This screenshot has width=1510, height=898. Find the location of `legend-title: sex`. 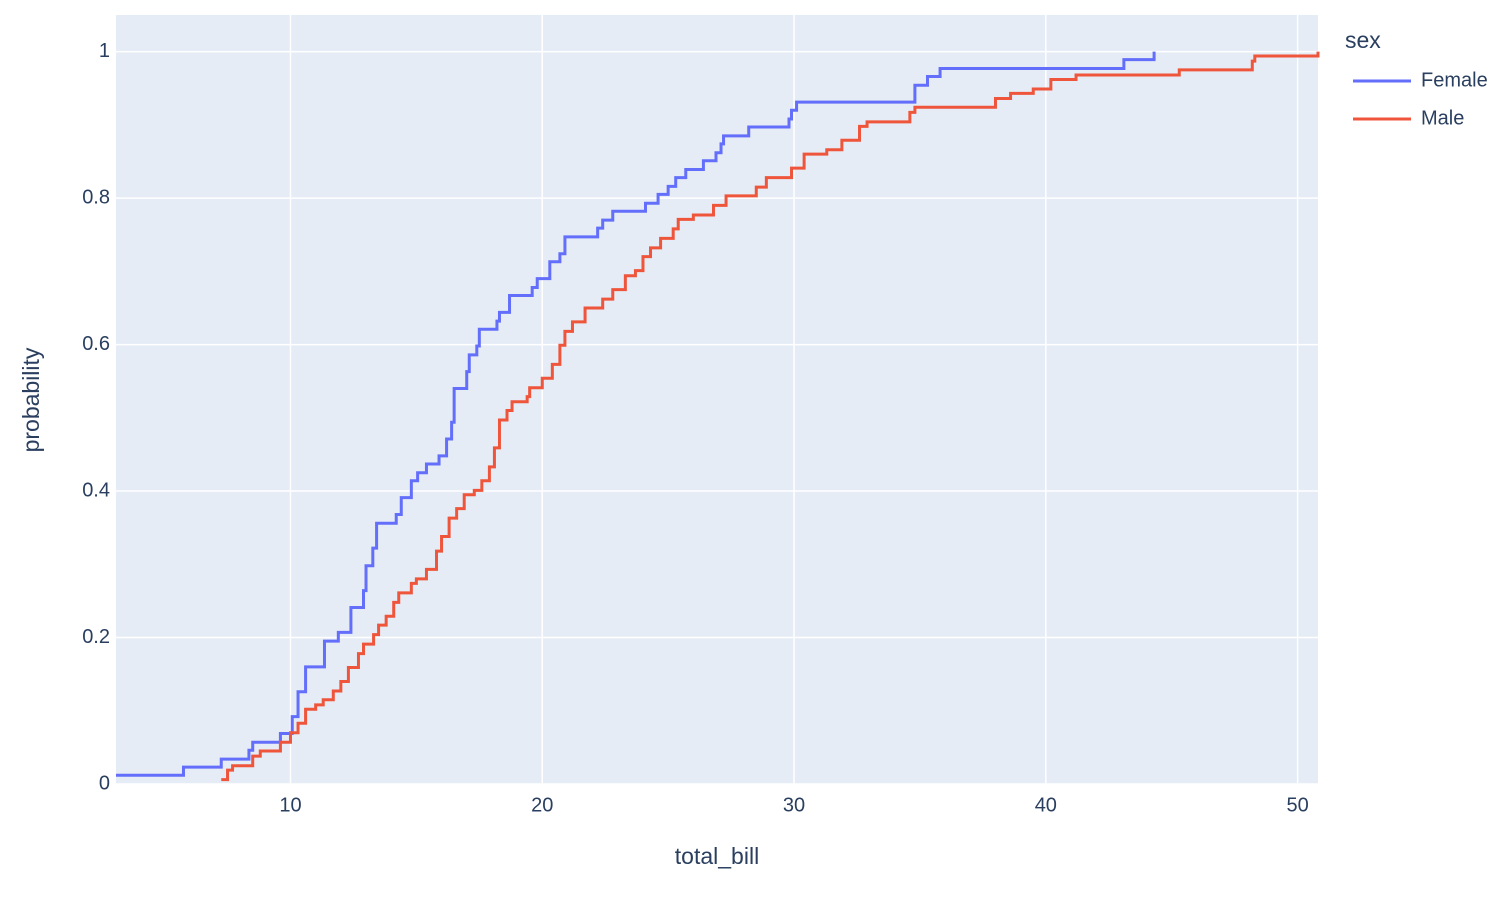

legend-title: sex is located at coordinates (1363, 40).